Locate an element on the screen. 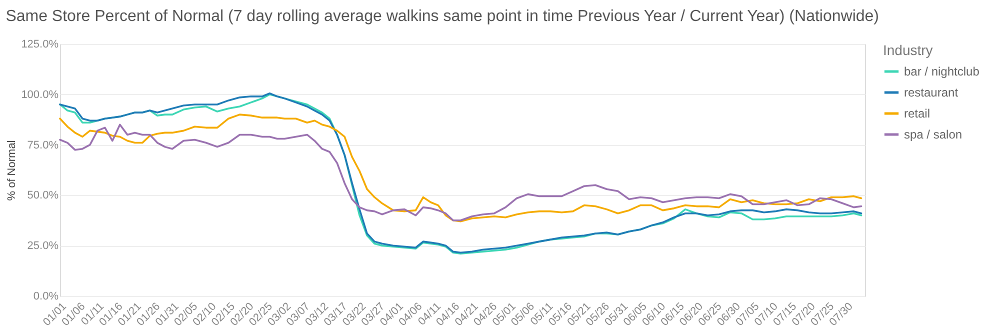 Image resolution: width=1000 pixels, height=334 pixels. y-axis-title: % of Normal is located at coordinates (12, 170).